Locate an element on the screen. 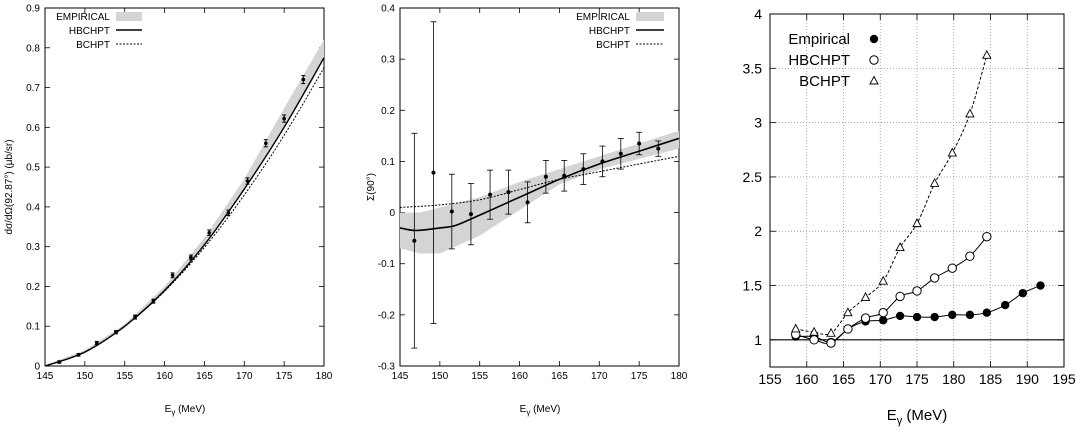  y-tick-label: 0 is located at coordinates (392, 213).